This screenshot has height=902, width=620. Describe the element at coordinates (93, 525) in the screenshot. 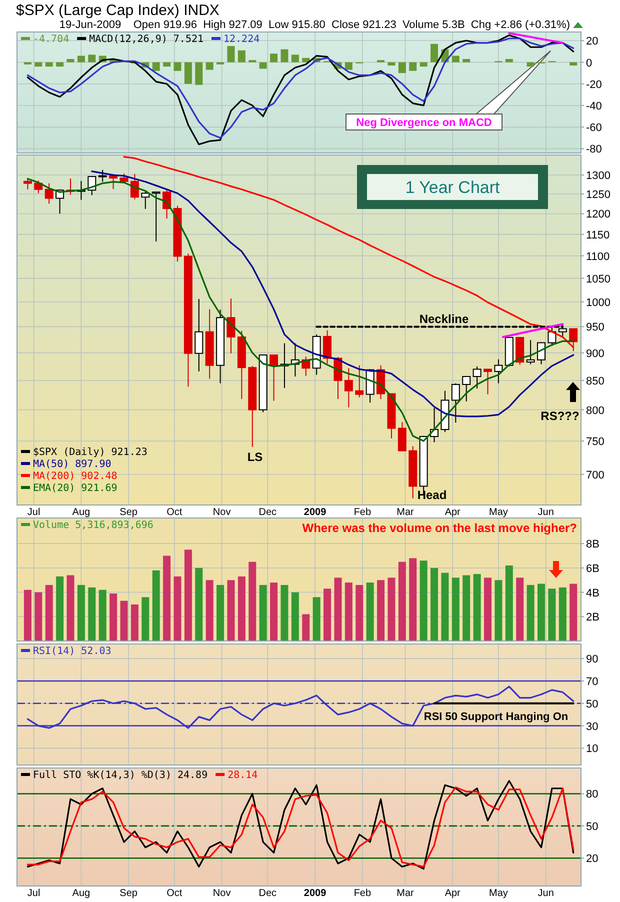

I see `legend-label: Volume 5,316,893,696` at that location.